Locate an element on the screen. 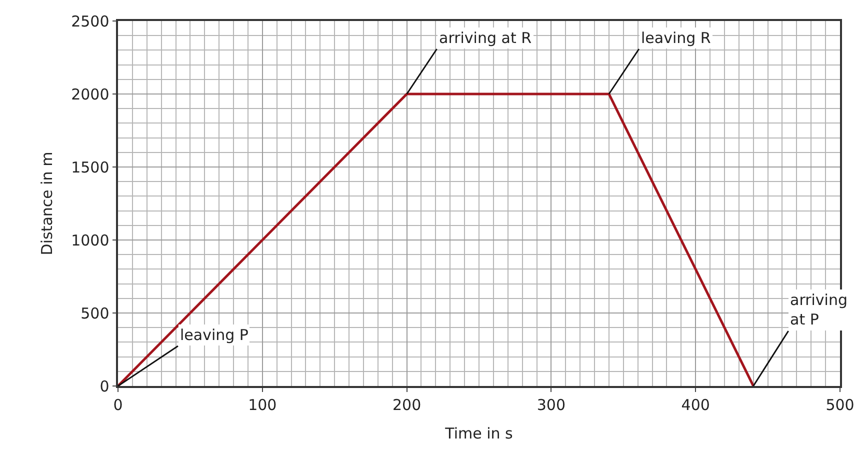 This screenshot has width=866, height=458. y-tick-label: 1000 is located at coordinates (90, 240).